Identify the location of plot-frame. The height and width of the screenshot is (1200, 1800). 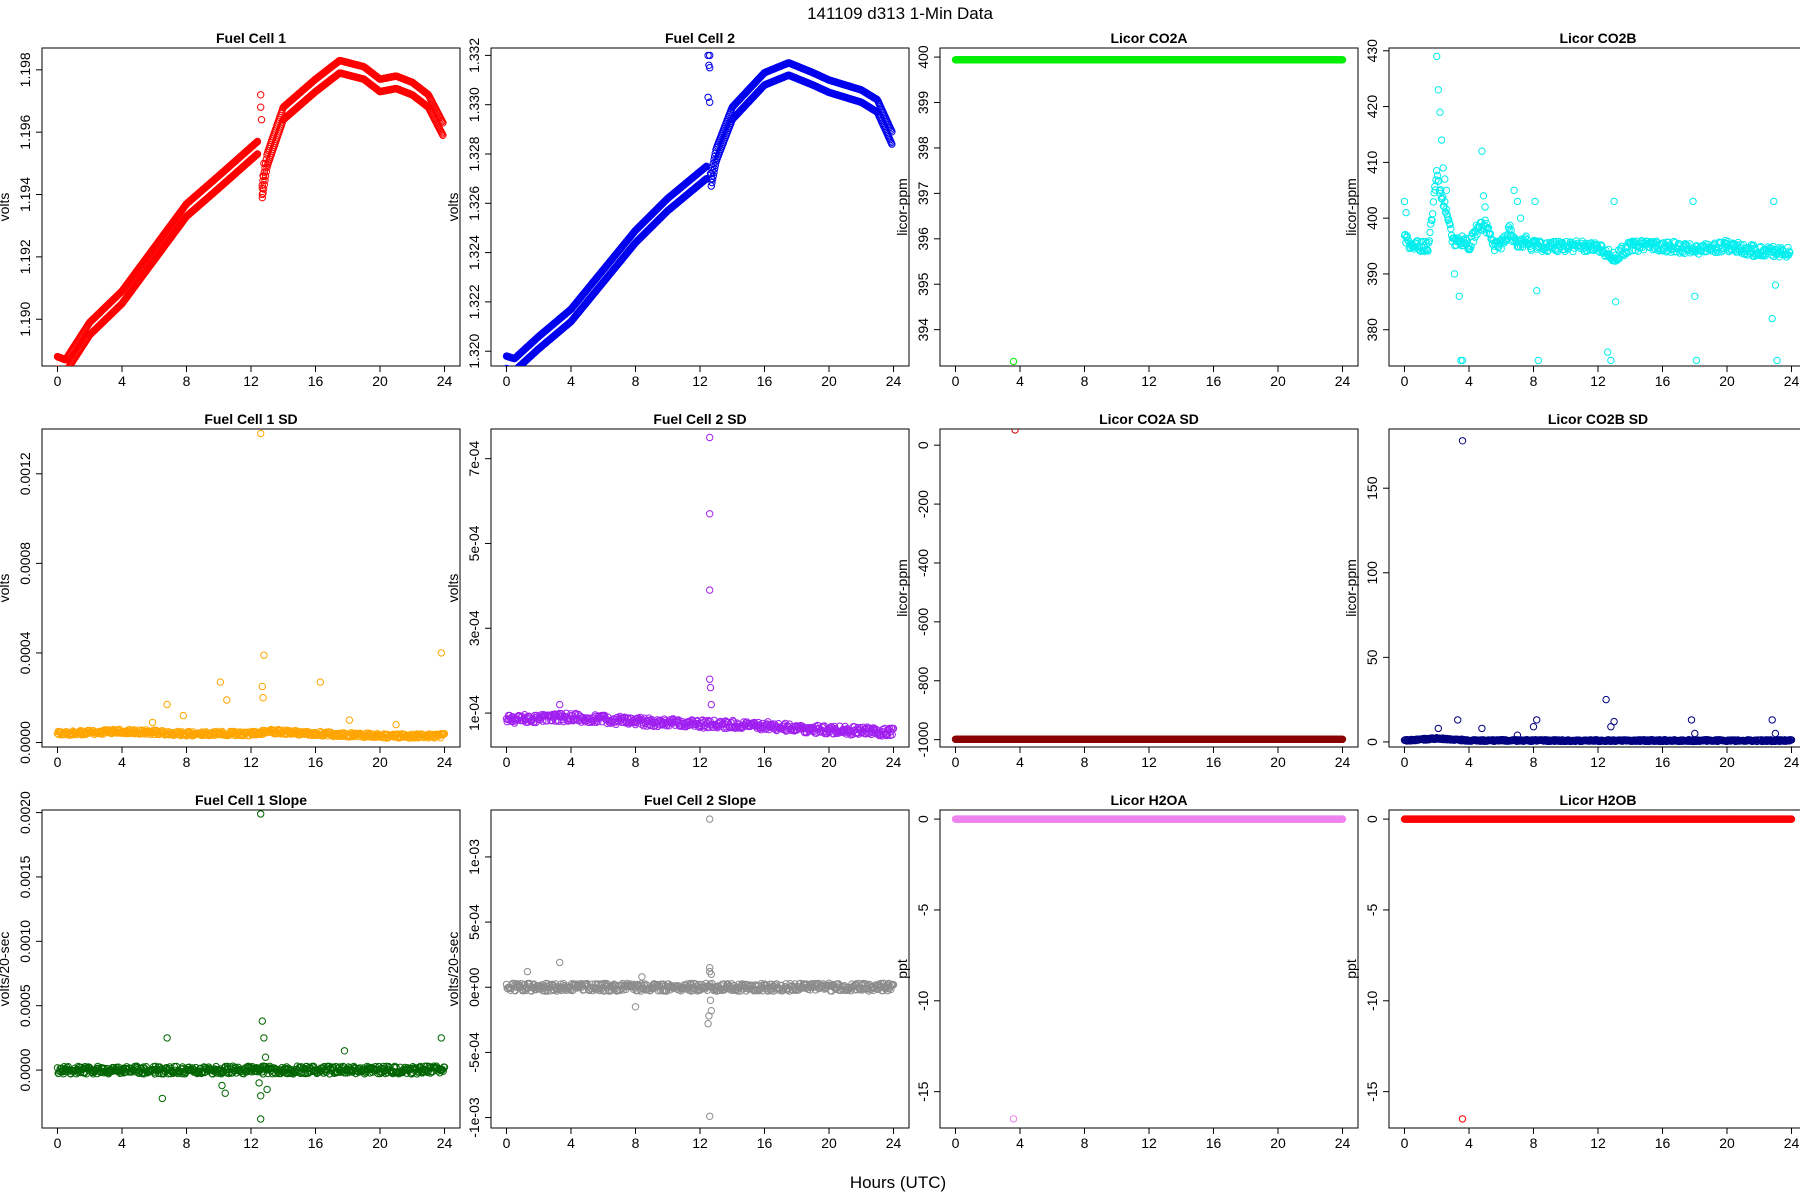
(1594, 207).